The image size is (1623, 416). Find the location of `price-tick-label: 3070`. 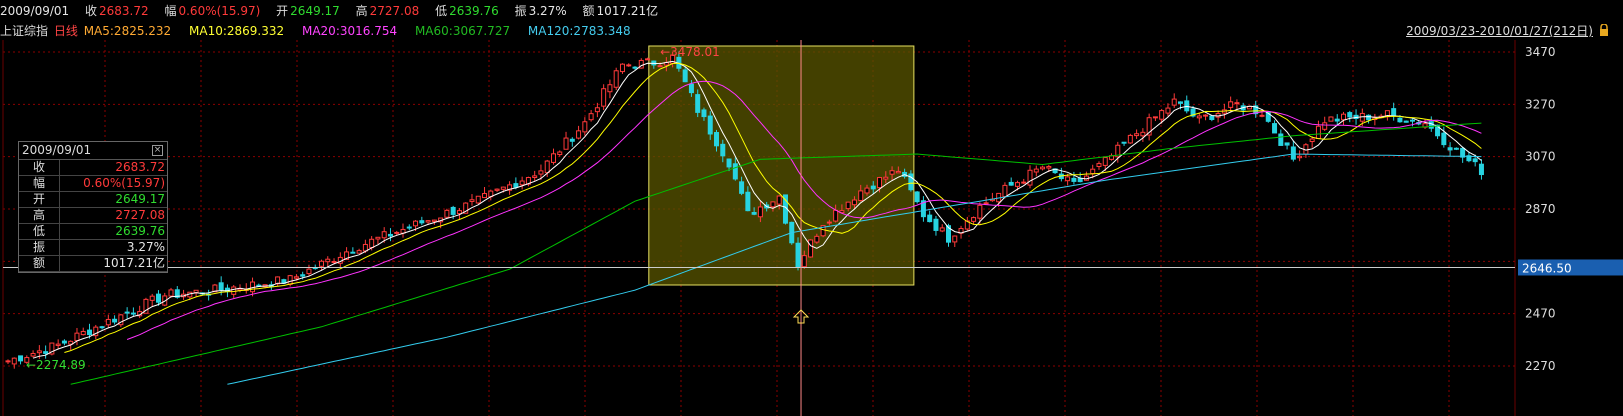

price-tick-label: 3070 is located at coordinates (1540, 157).